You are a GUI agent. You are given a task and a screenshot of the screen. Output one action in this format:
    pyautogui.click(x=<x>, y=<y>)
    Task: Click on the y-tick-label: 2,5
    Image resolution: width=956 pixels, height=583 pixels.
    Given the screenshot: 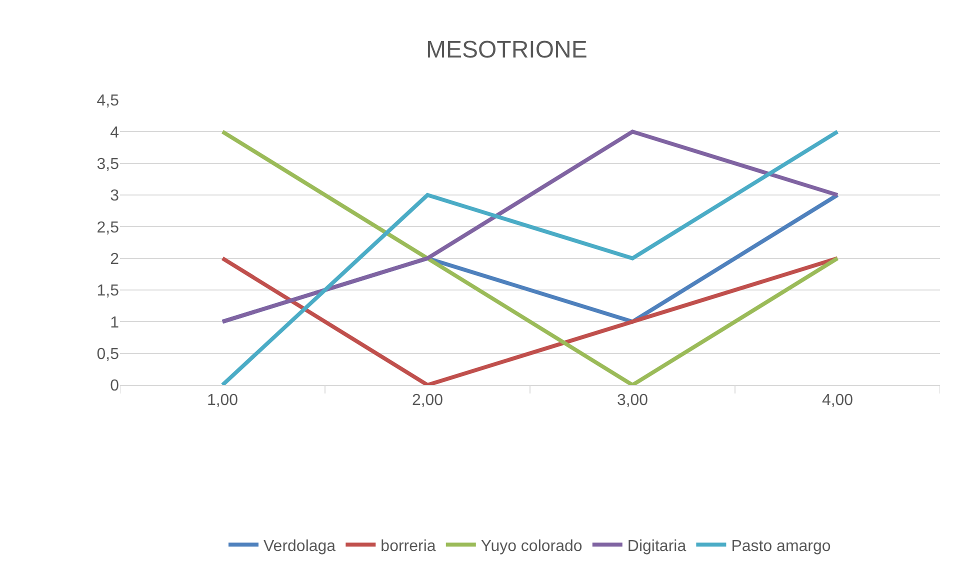 What is the action you would take?
    pyautogui.click(x=108, y=227)
    